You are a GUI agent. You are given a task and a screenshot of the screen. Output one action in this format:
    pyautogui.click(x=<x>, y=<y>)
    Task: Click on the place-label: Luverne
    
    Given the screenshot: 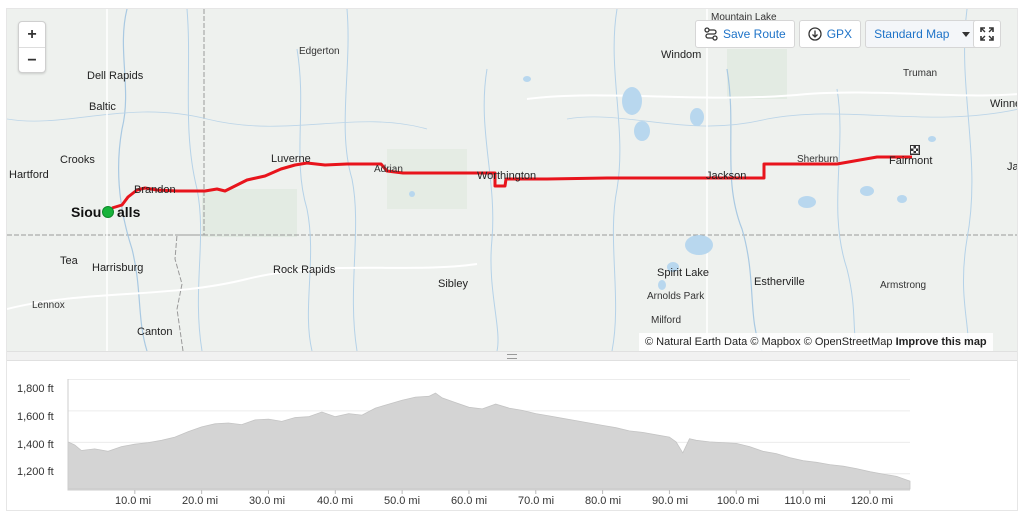 What is the action you would take?
    pyautogui.click(x=291, y=159)
    